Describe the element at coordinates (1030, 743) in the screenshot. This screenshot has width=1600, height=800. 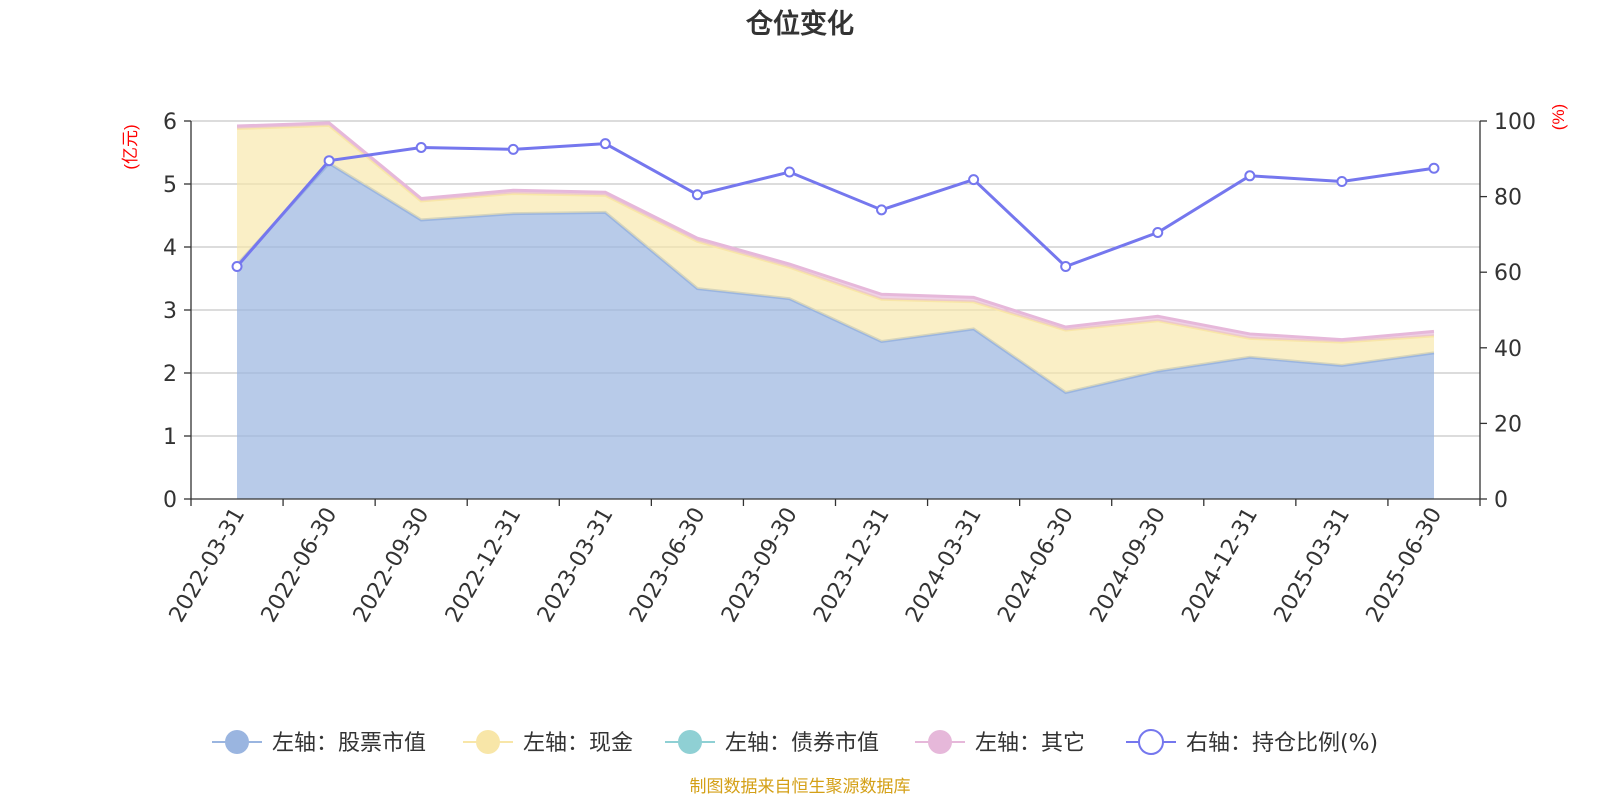
I see `legend-label: 左轴：其它` at that location.